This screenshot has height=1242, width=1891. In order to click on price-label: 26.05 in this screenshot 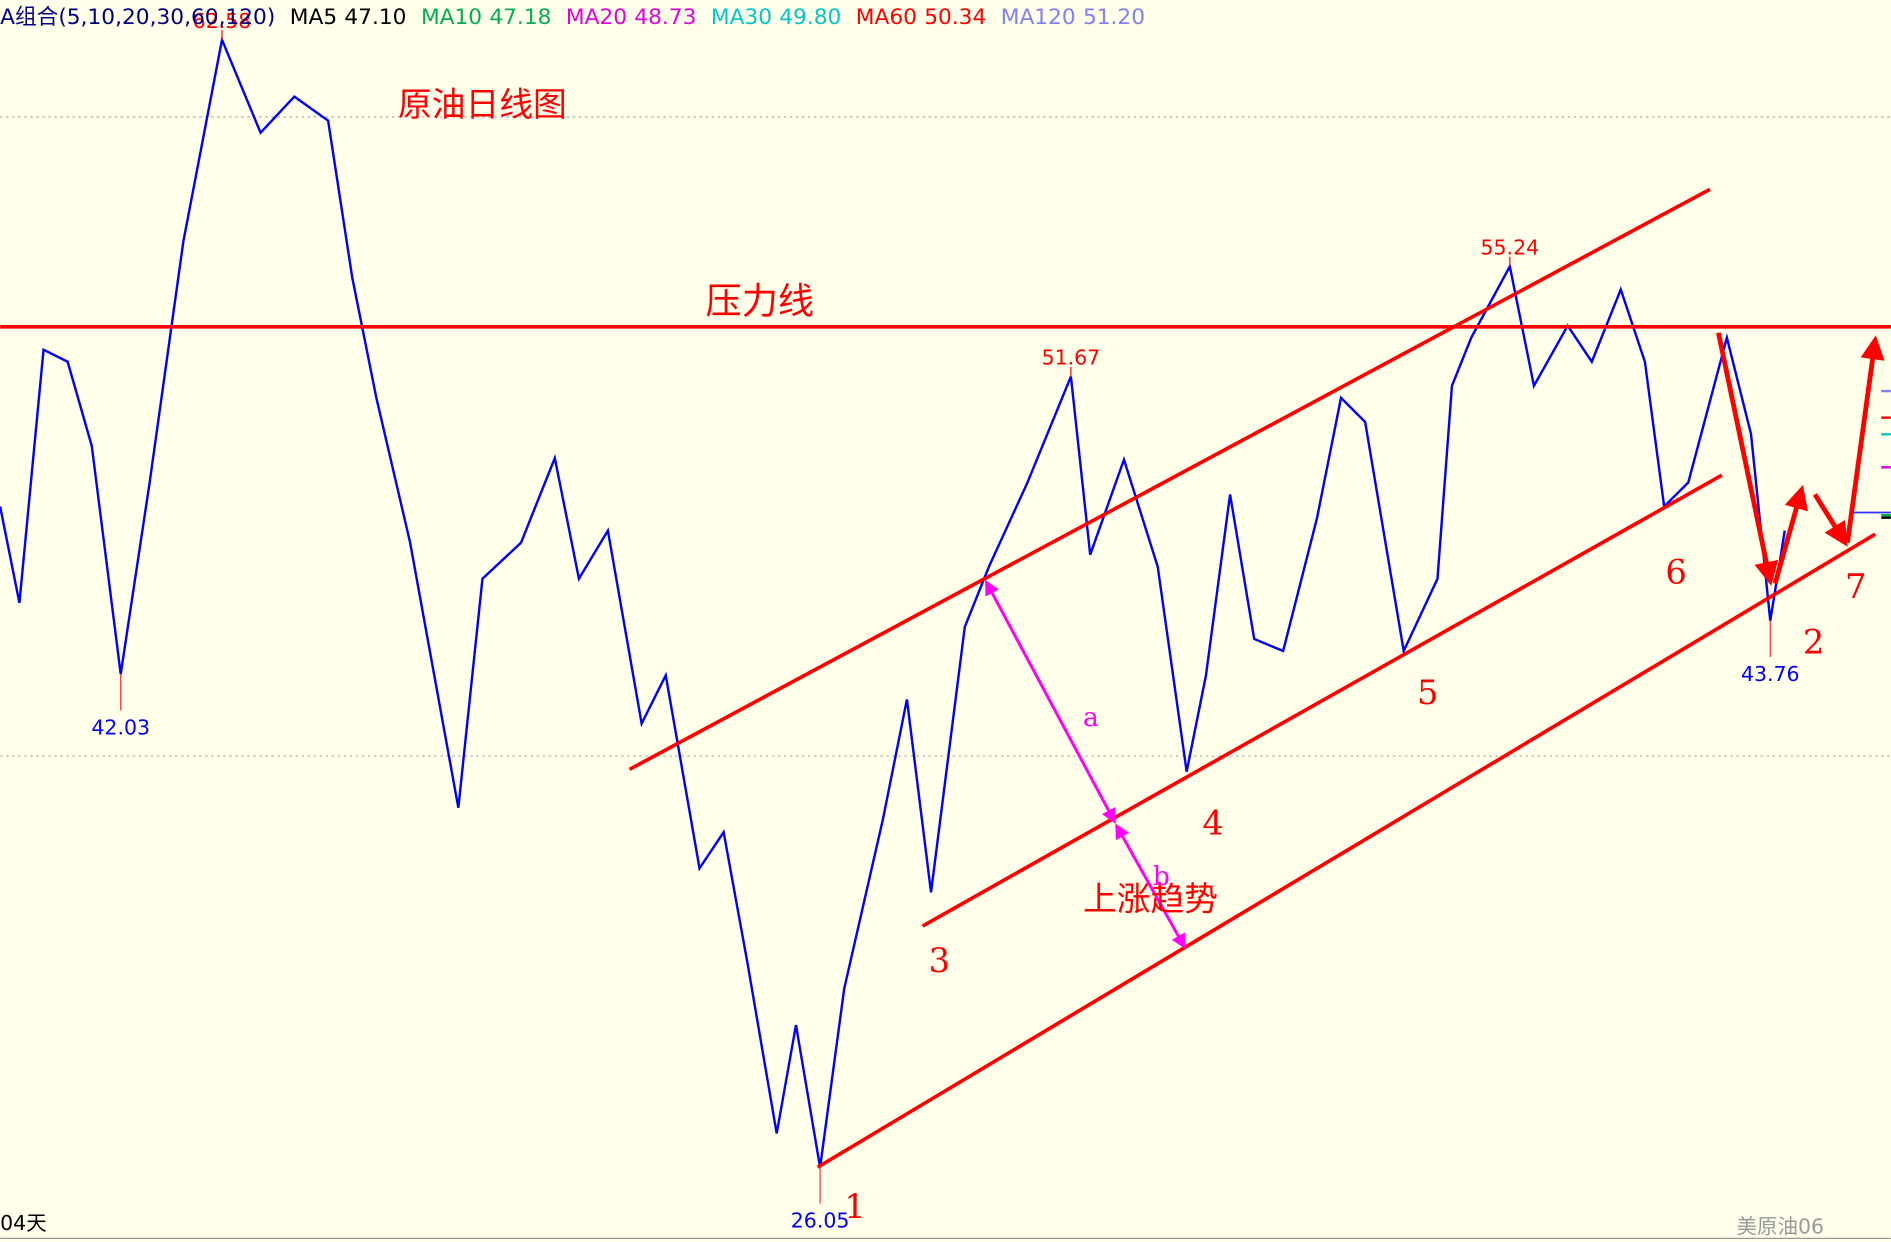, I will do `click(820, 1221)`.